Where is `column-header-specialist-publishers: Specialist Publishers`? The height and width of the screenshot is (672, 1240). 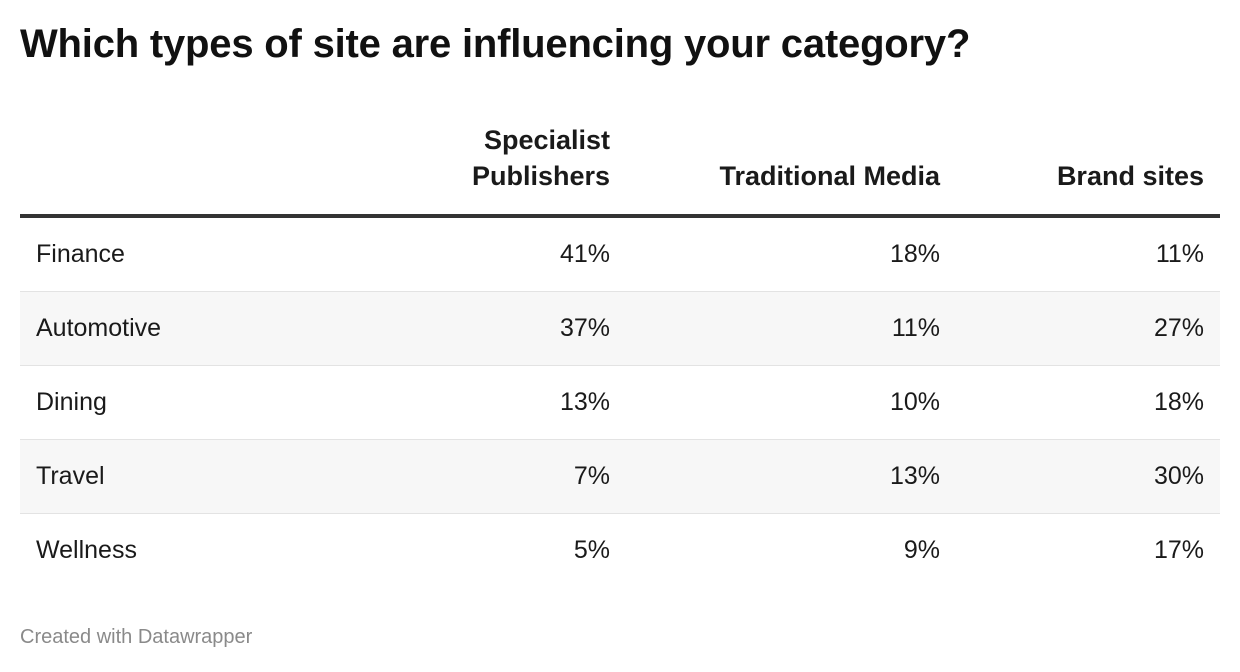
column-header-specialist-publishers: Specialist Publishers is located at coordinates (460, 158).